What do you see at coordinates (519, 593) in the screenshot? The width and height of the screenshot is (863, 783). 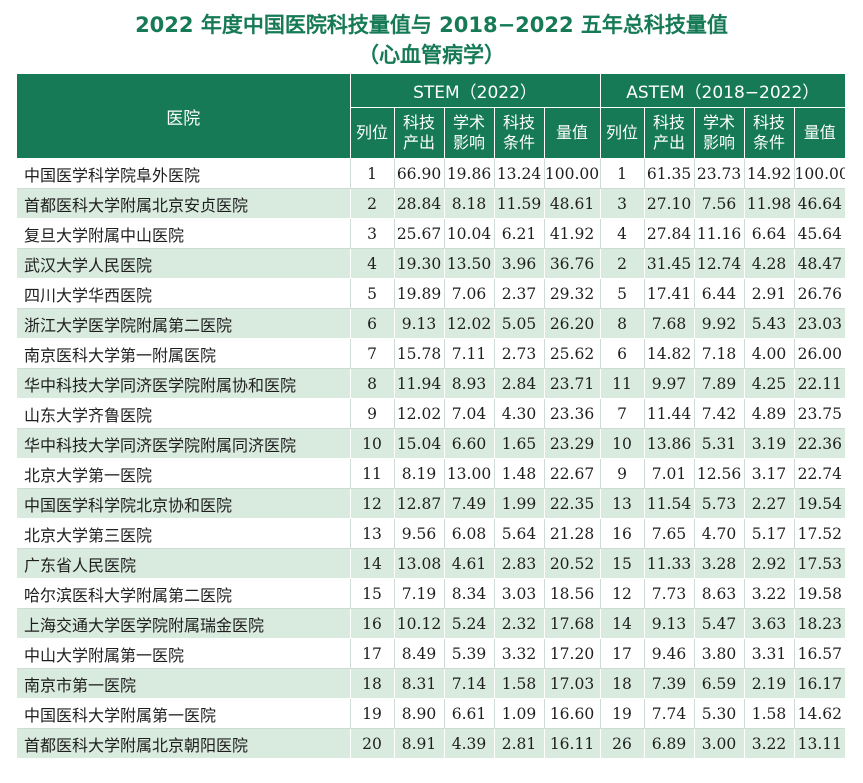 I see `stem-cell: 3.03` at bounding box center [519, 593].